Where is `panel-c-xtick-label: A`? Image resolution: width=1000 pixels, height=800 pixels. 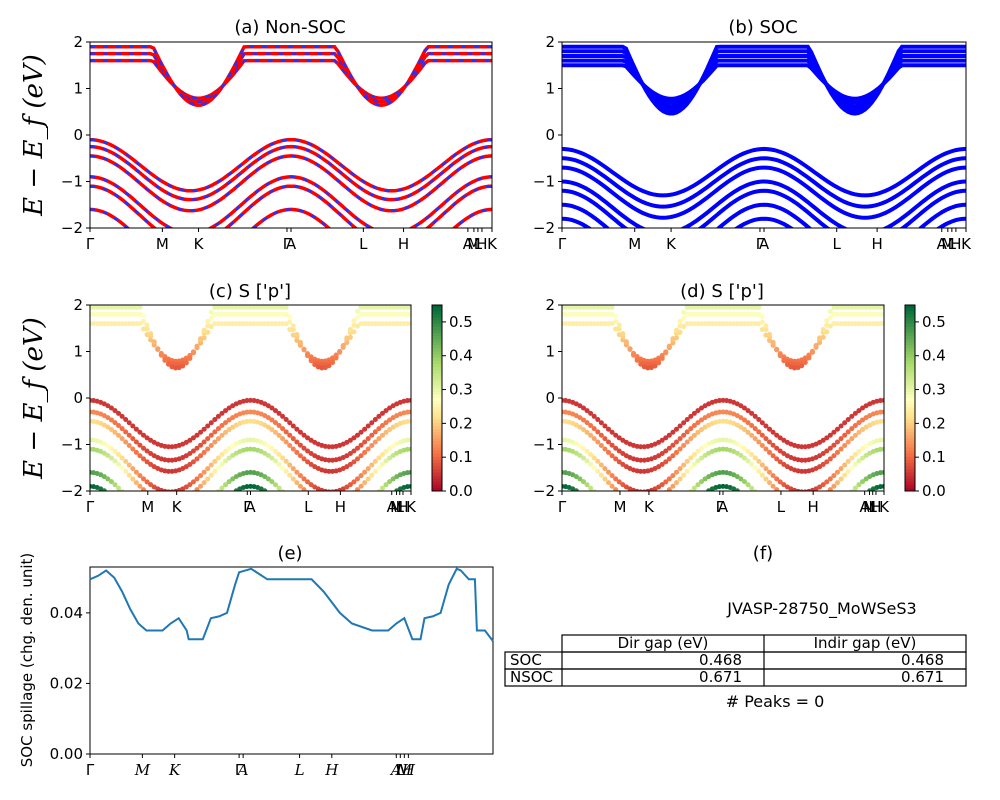 panel-c-xtick-label: A is located at coordinates (392, 507).